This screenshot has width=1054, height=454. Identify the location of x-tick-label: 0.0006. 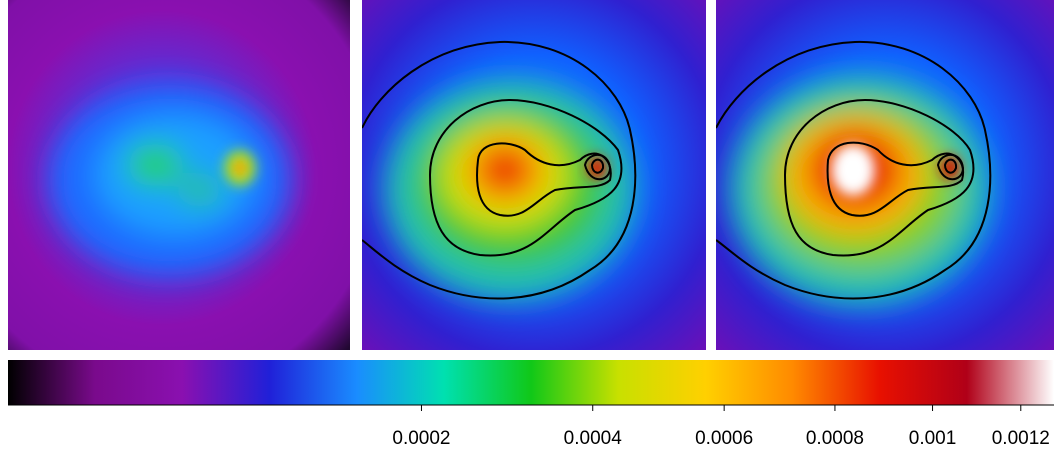
(724, 438).